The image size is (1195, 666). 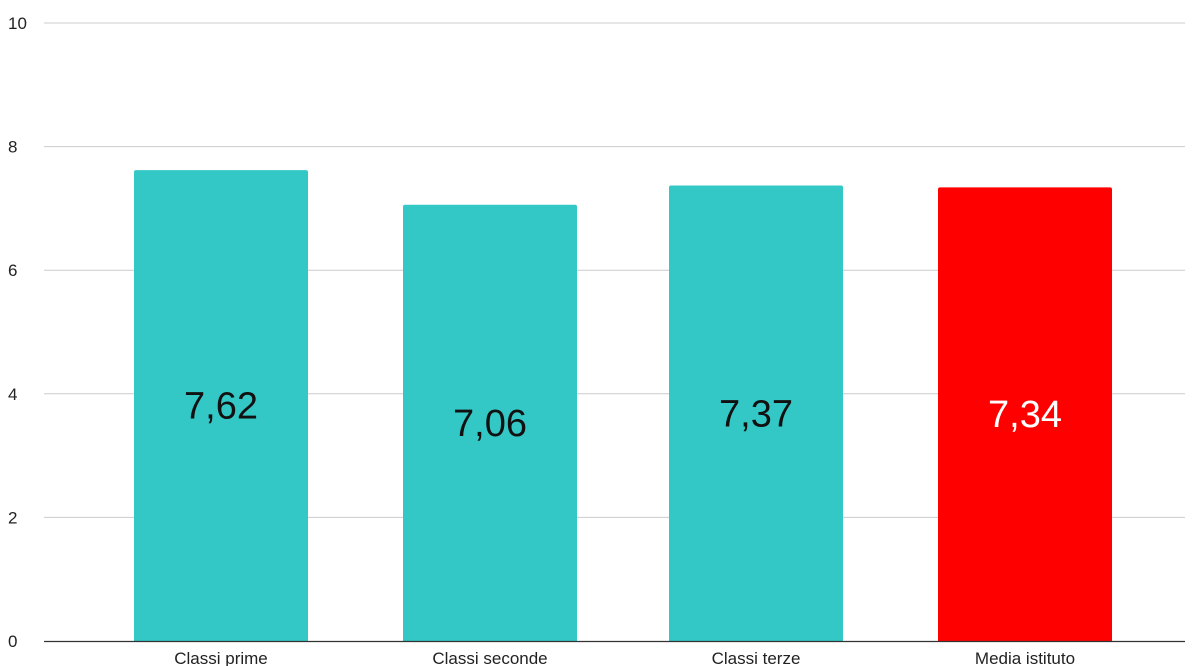 I want to click on bar-media-istituto, so click(x=1025, y=414).